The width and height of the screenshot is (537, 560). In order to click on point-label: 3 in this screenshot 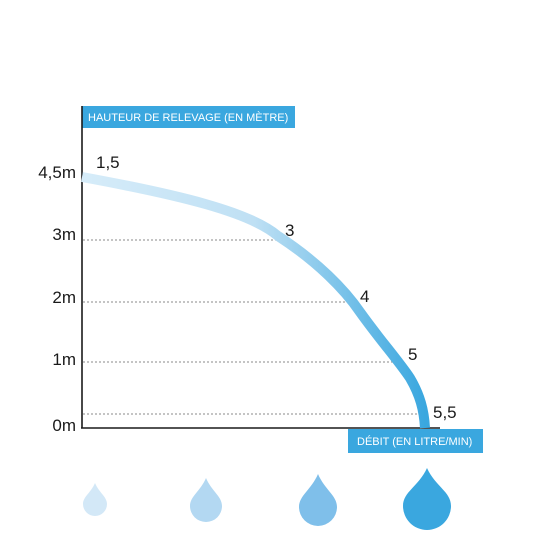, I will do `click(289, 230)`.